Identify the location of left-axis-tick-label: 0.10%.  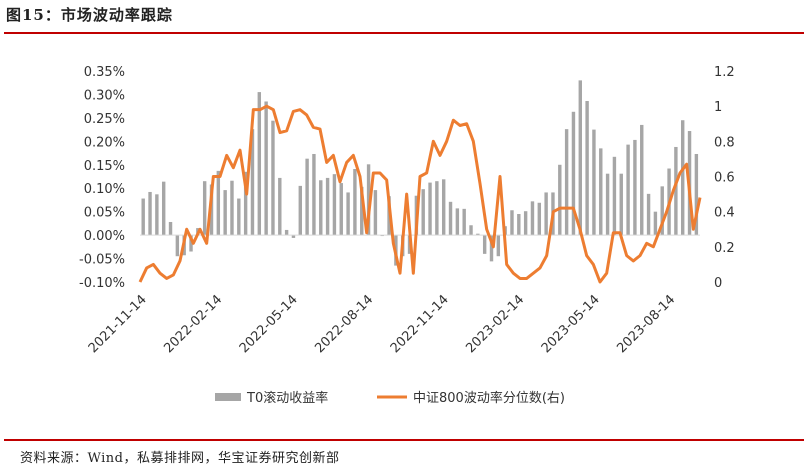
(104, 189).